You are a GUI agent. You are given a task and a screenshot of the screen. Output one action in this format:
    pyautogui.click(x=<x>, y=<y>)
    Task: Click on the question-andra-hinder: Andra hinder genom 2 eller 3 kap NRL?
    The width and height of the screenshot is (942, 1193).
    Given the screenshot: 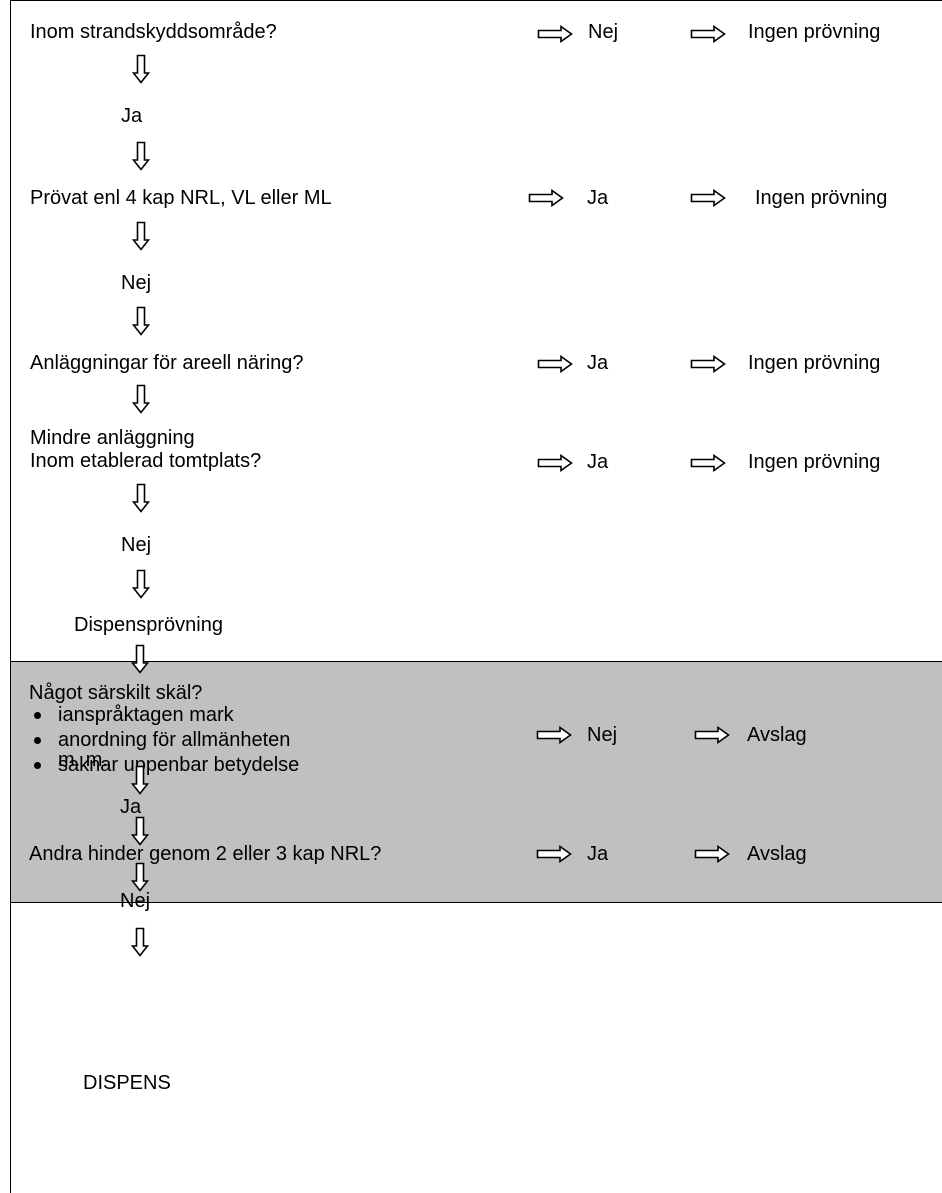 What is the action you would take?
    pyautogui.click(x=205, y=854)
    